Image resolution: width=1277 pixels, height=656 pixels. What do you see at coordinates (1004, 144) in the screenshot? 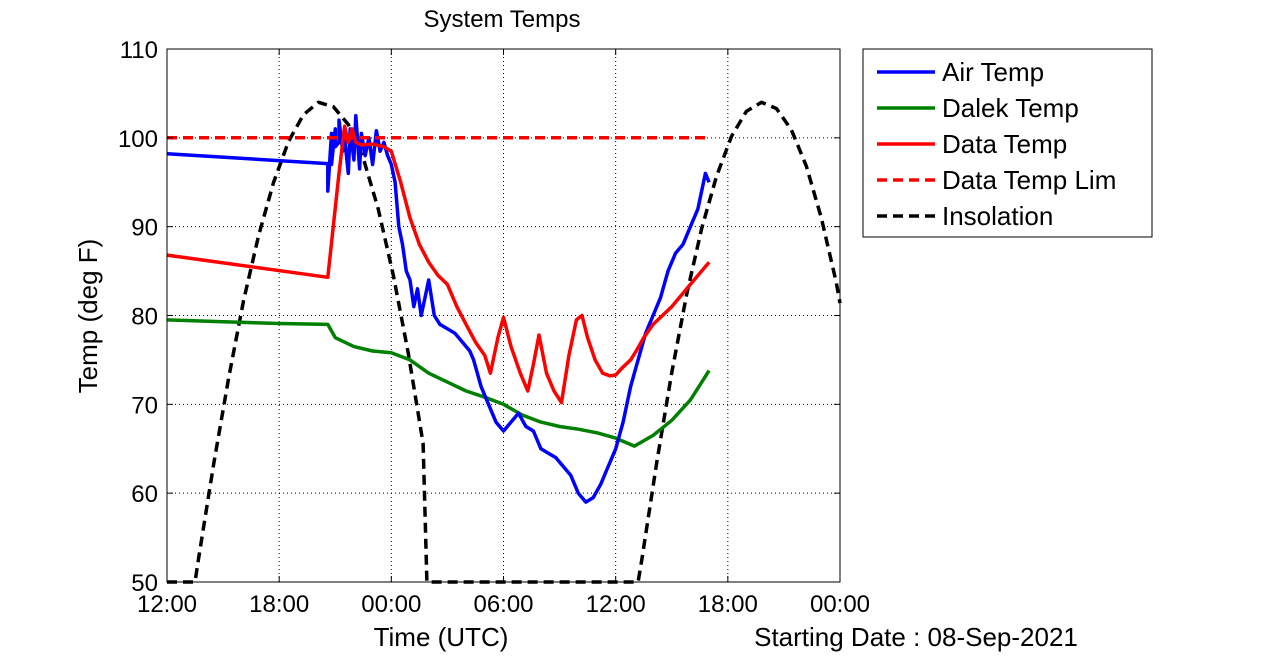
I see `legend-label: Data Temp` at bounding box center [1004, 144].